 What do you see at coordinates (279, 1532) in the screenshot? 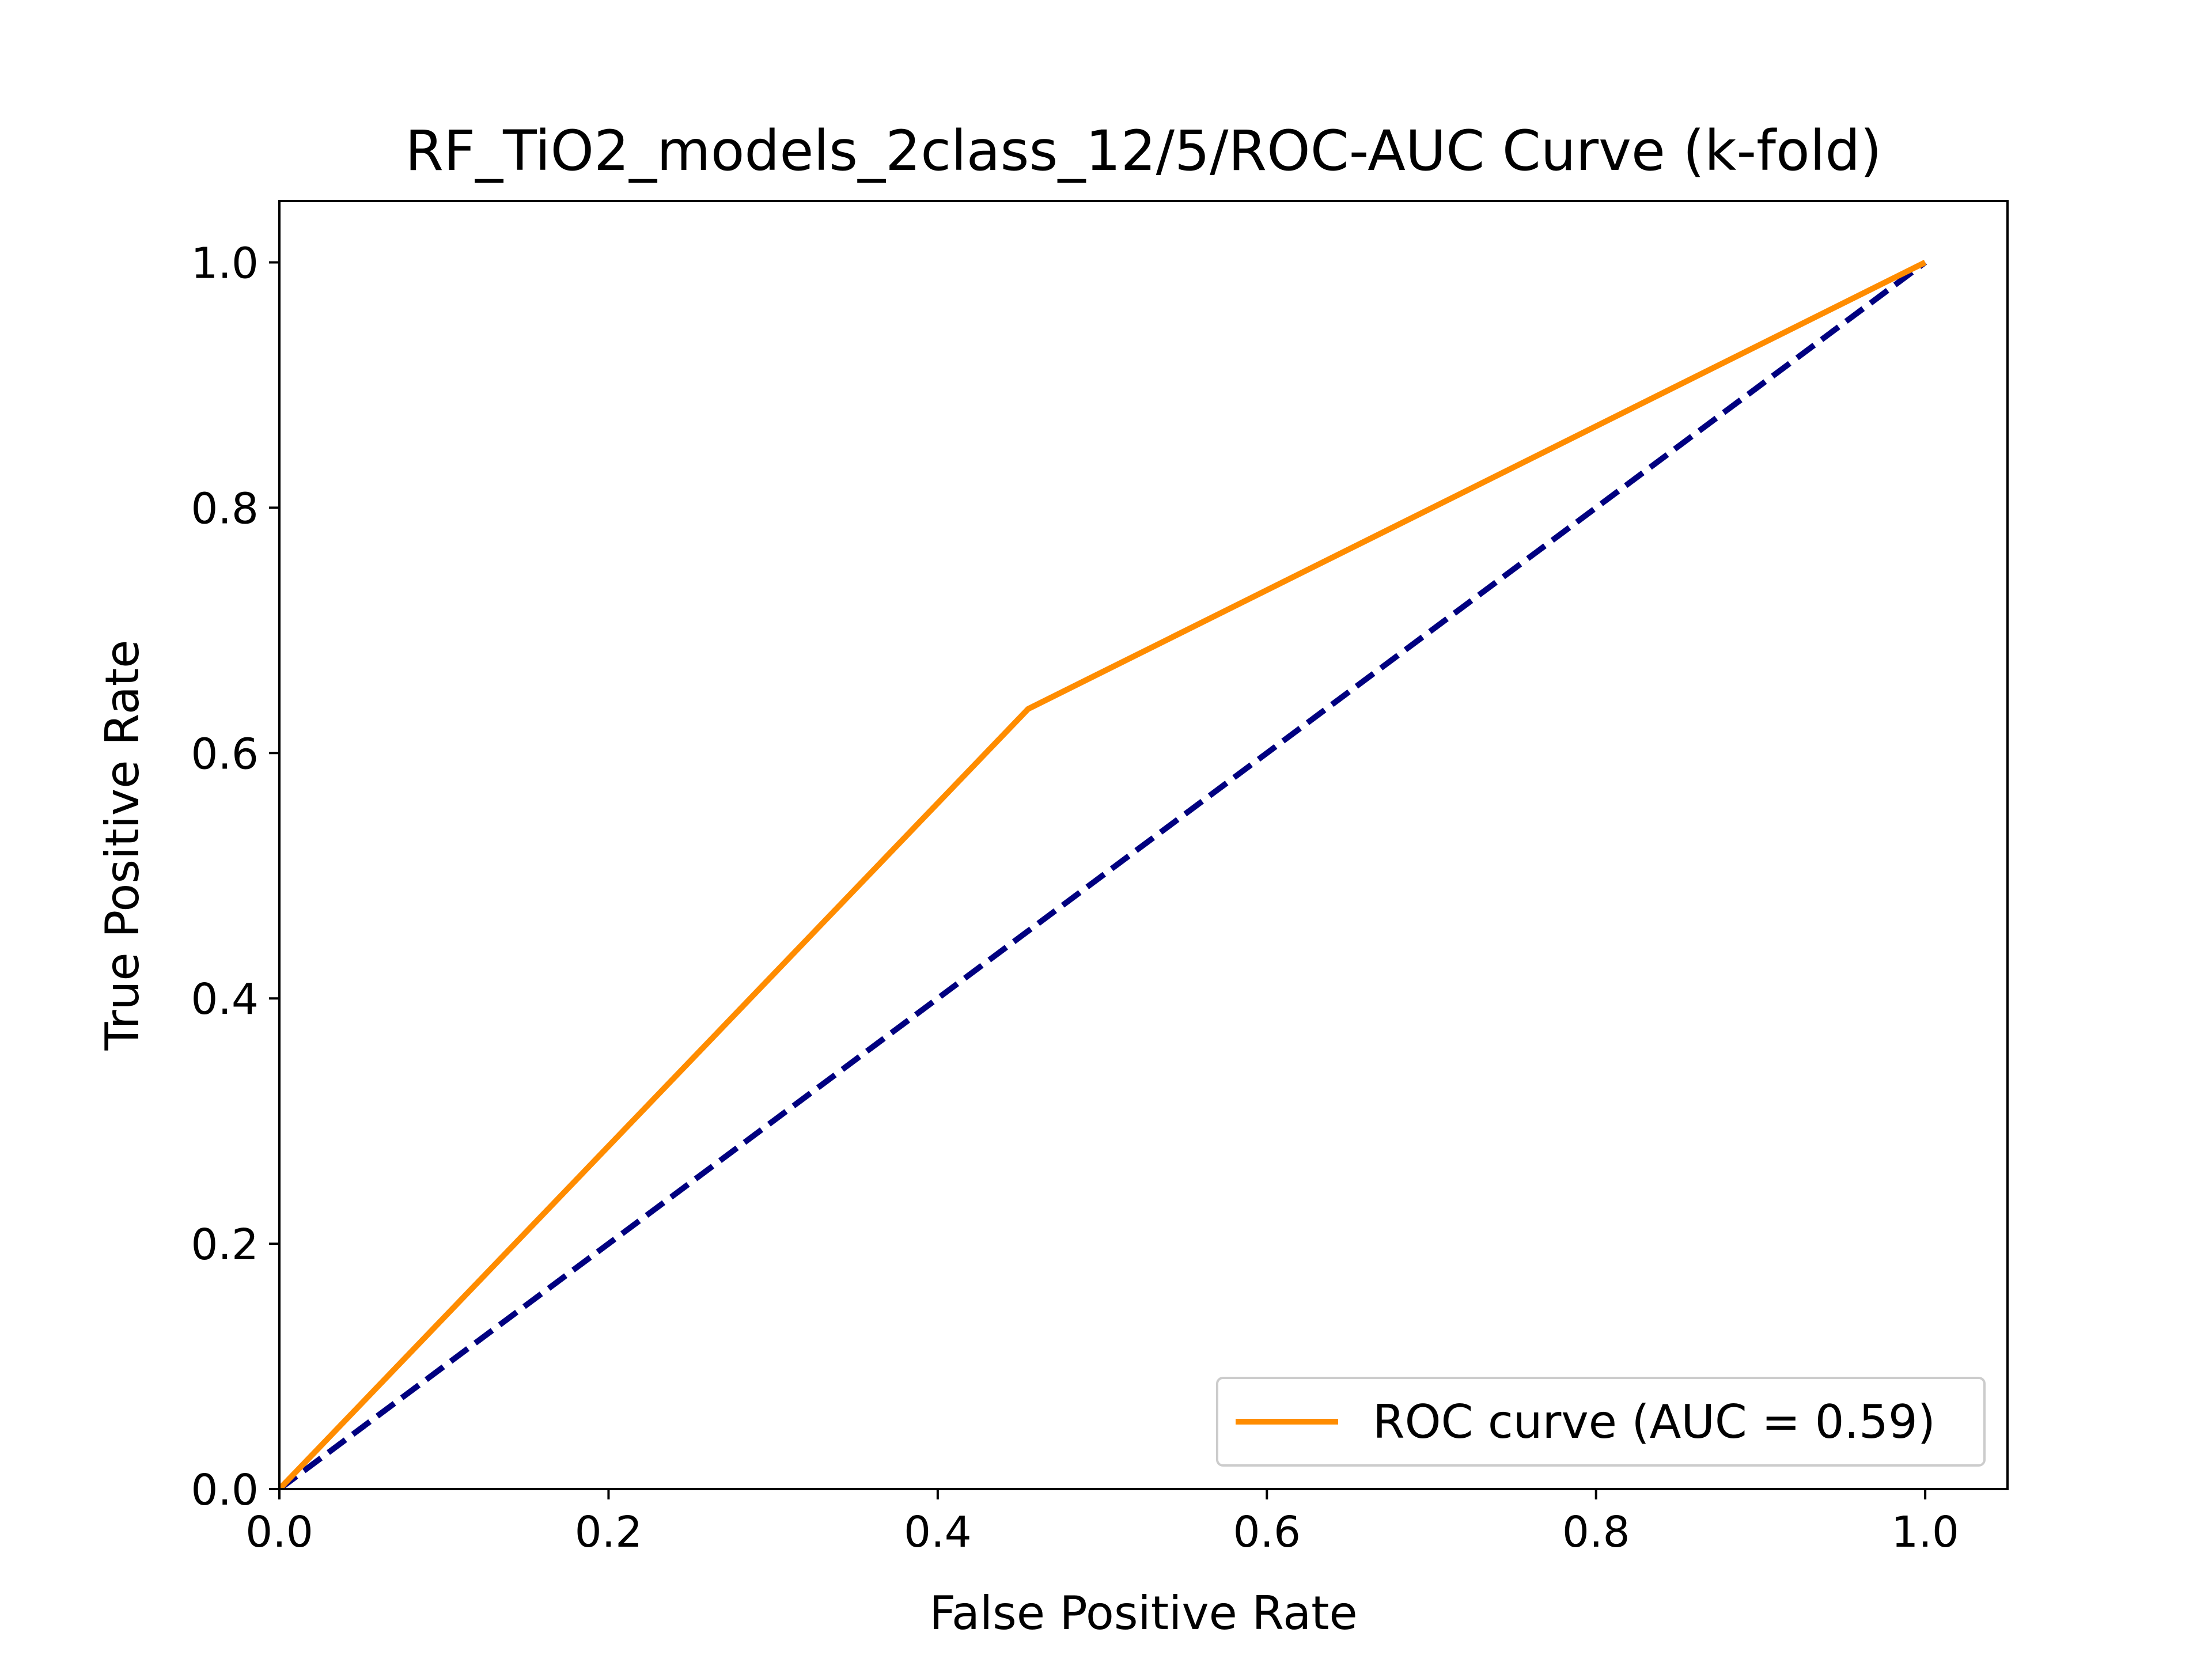
I see `x-tick-label: 0.0` at bounding box center [279, 1532].